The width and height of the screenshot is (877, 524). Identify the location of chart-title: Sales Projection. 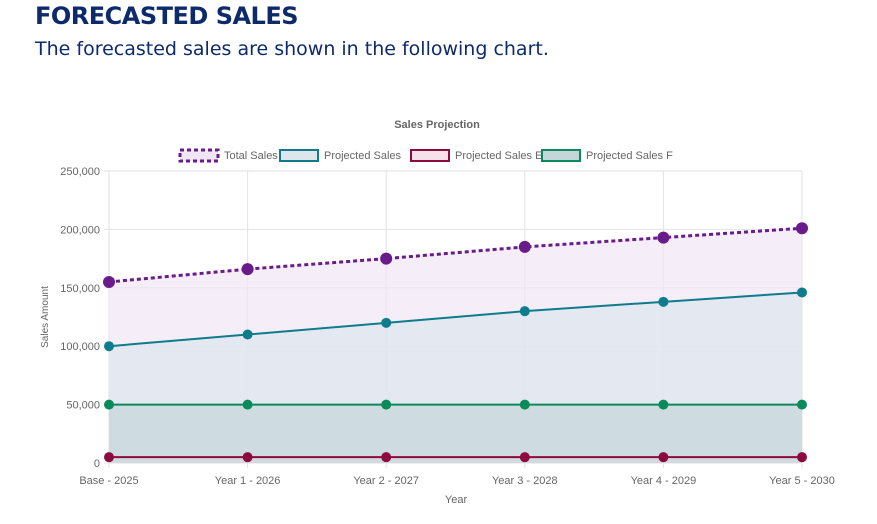
(437, 125).